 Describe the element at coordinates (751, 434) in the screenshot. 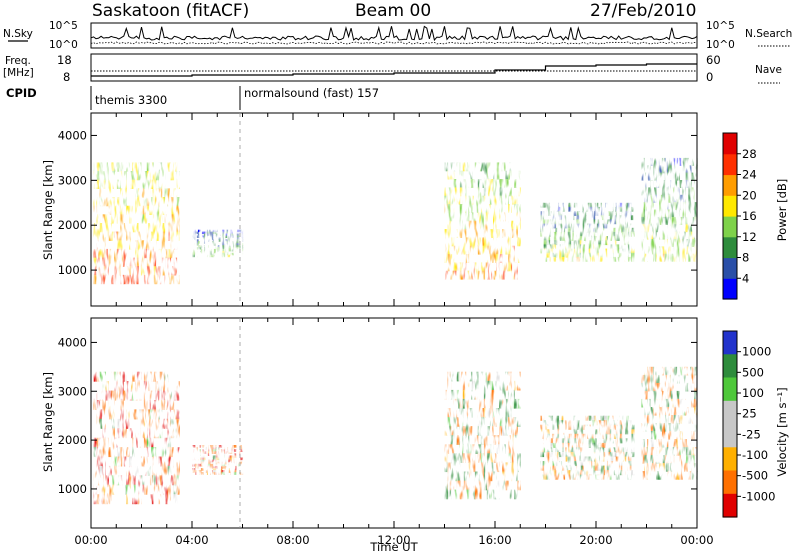

I see `velocity-colorbar-tick: -25` at that location.